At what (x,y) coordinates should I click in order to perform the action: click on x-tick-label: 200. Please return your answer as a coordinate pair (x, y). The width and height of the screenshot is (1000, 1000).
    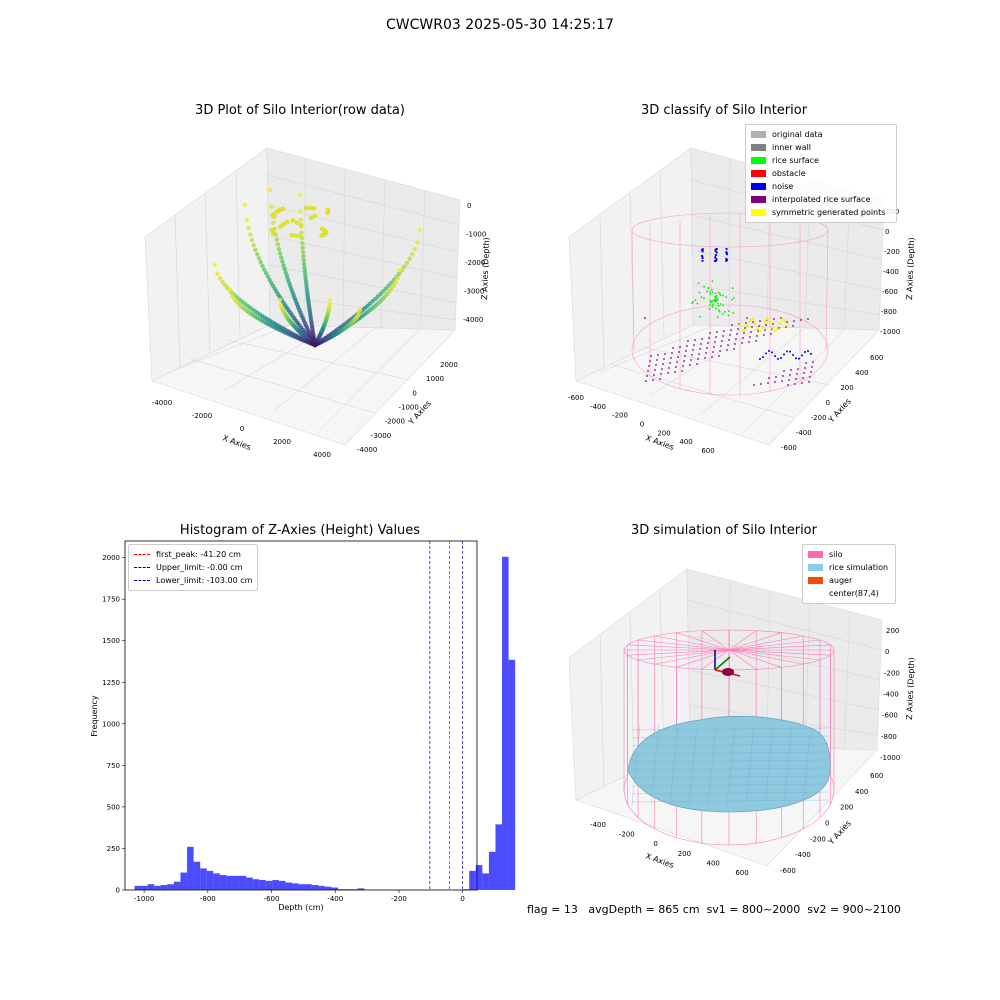
    Looking at the image, I should click on (684, 854).